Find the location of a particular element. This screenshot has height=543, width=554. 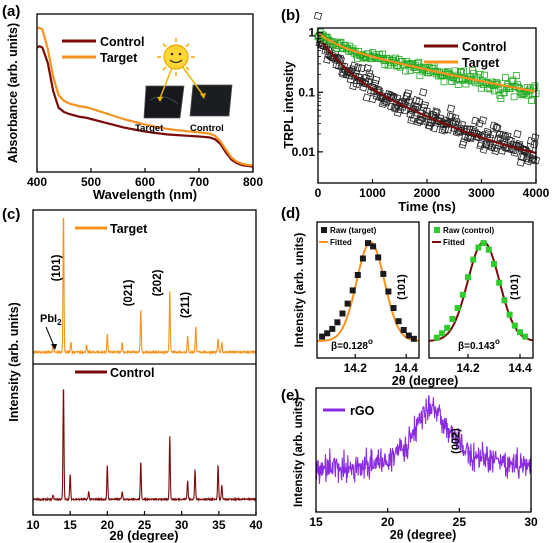

inset-target-label: Target is located at coordinates (149, 128).